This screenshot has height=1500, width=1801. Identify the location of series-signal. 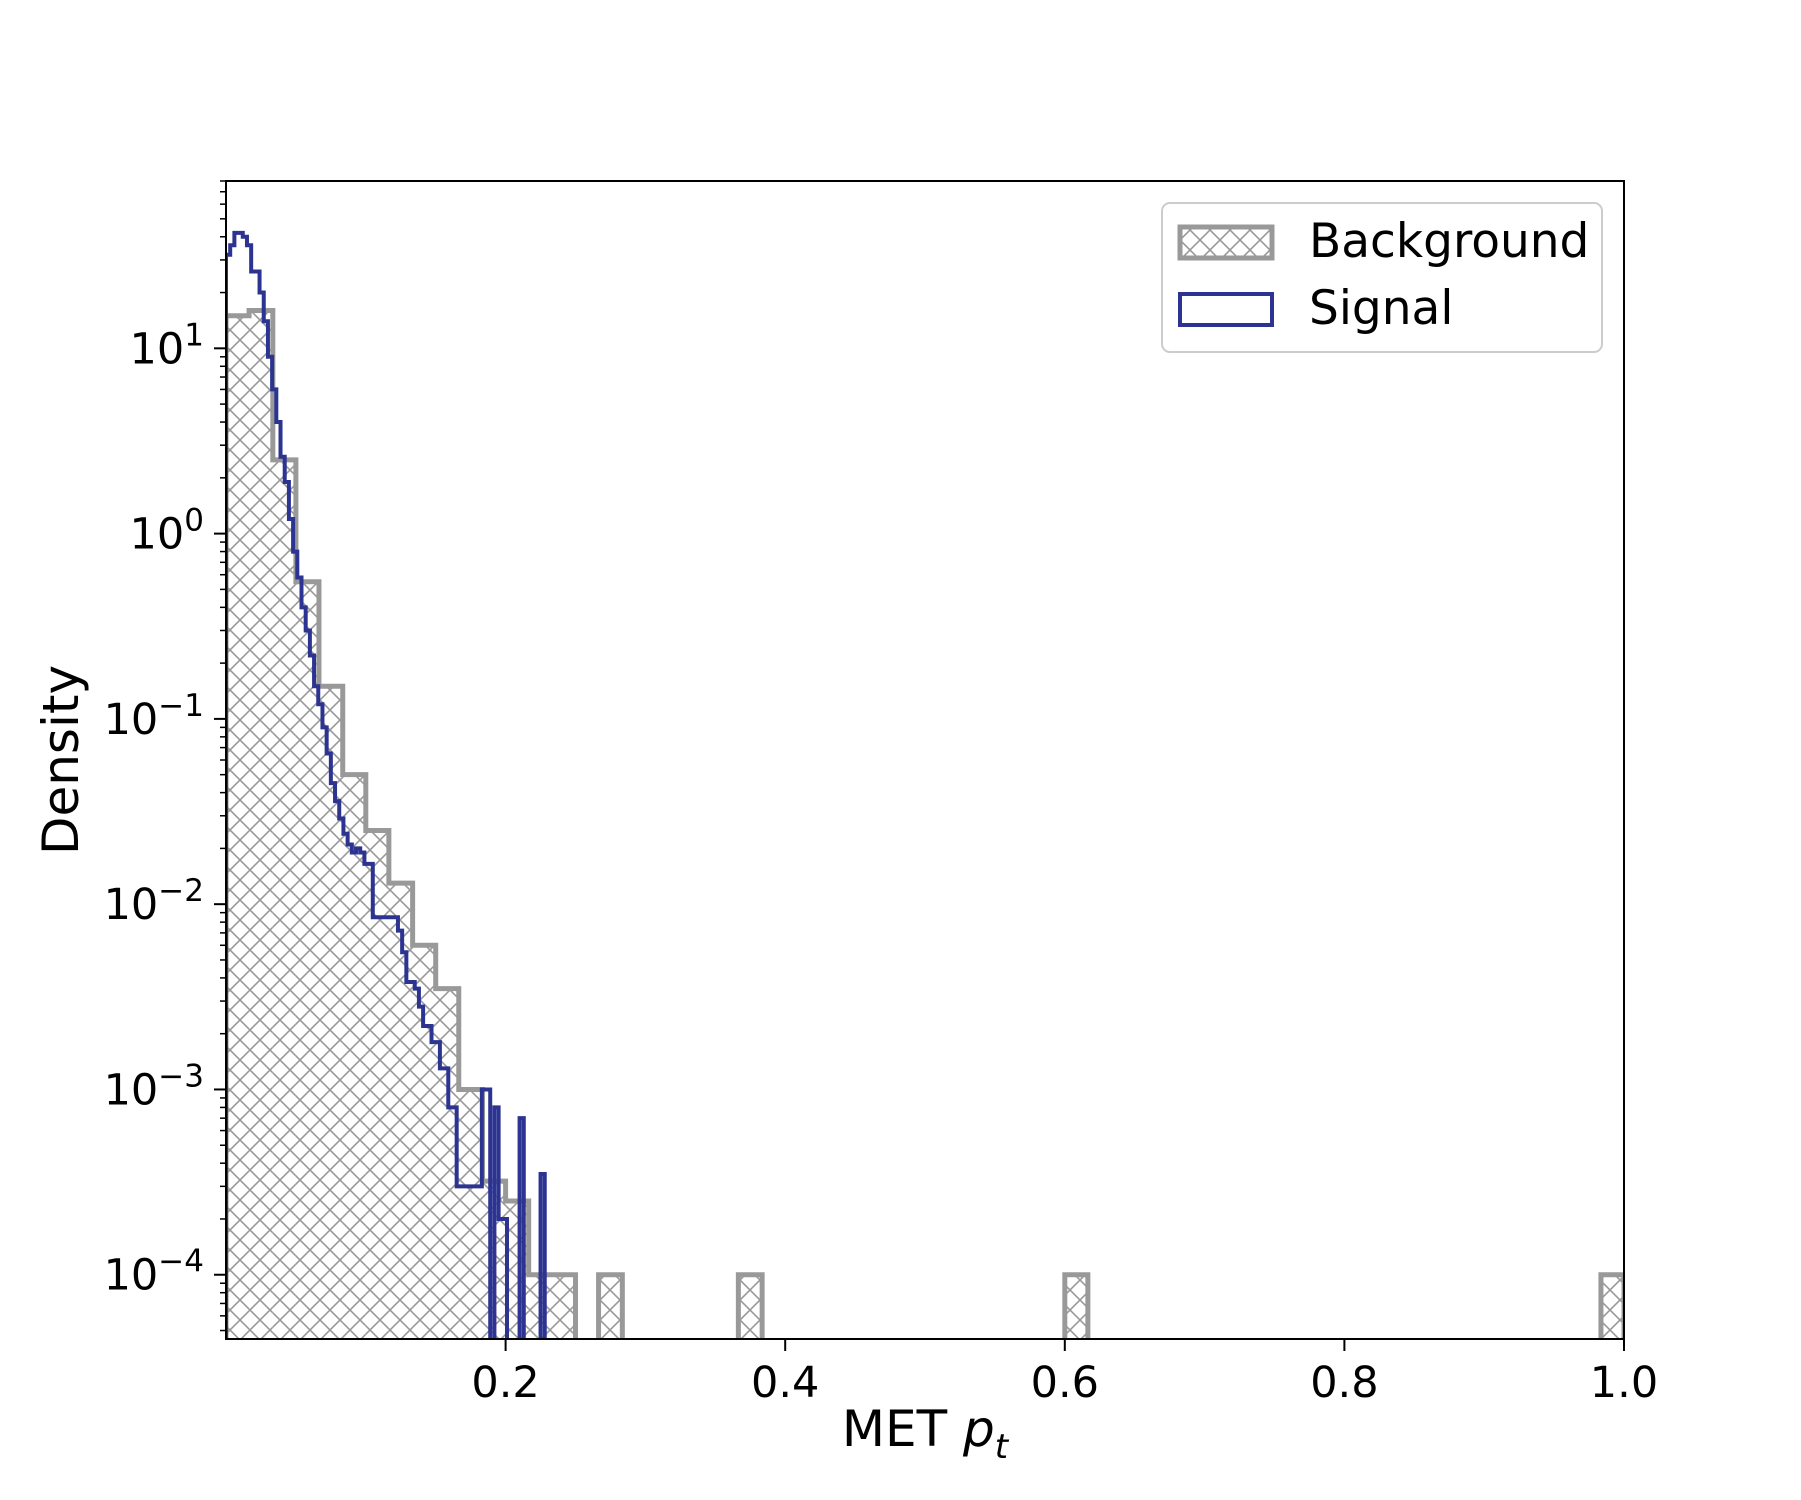
(386, 784).